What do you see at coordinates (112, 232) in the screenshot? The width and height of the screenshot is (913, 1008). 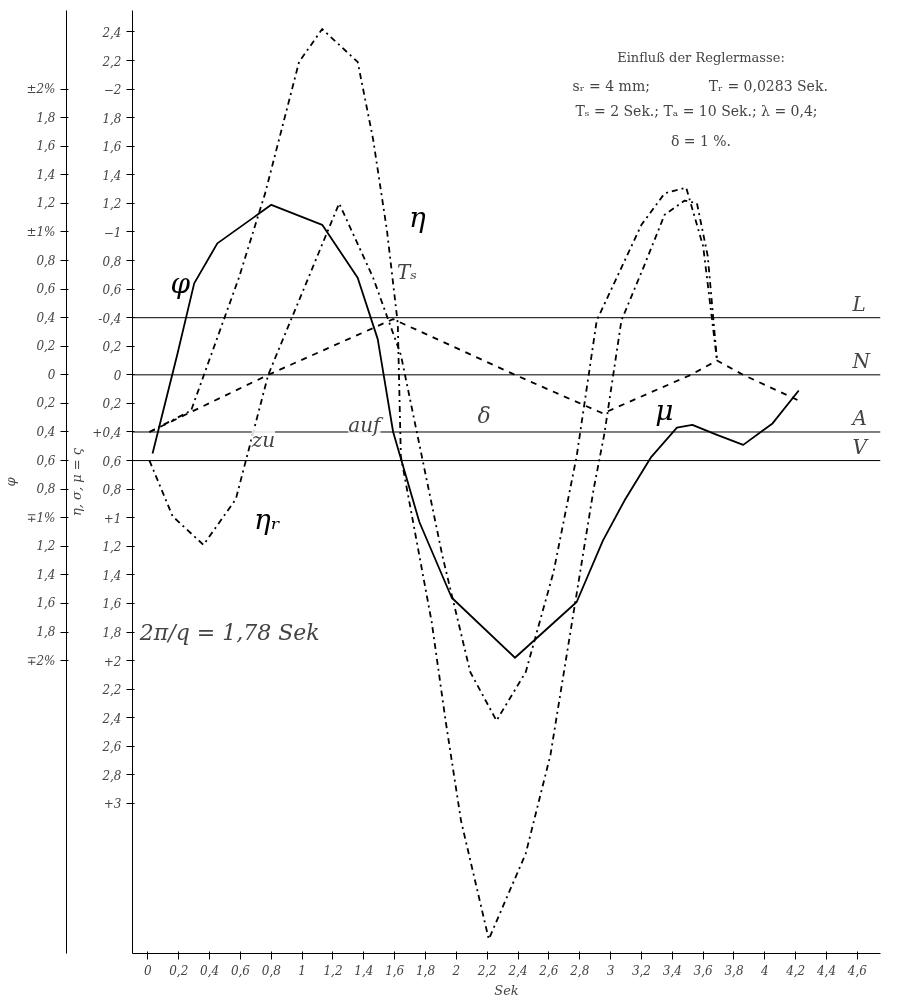 I see `y-tick-label: −1` at bounding box center [112, 232].